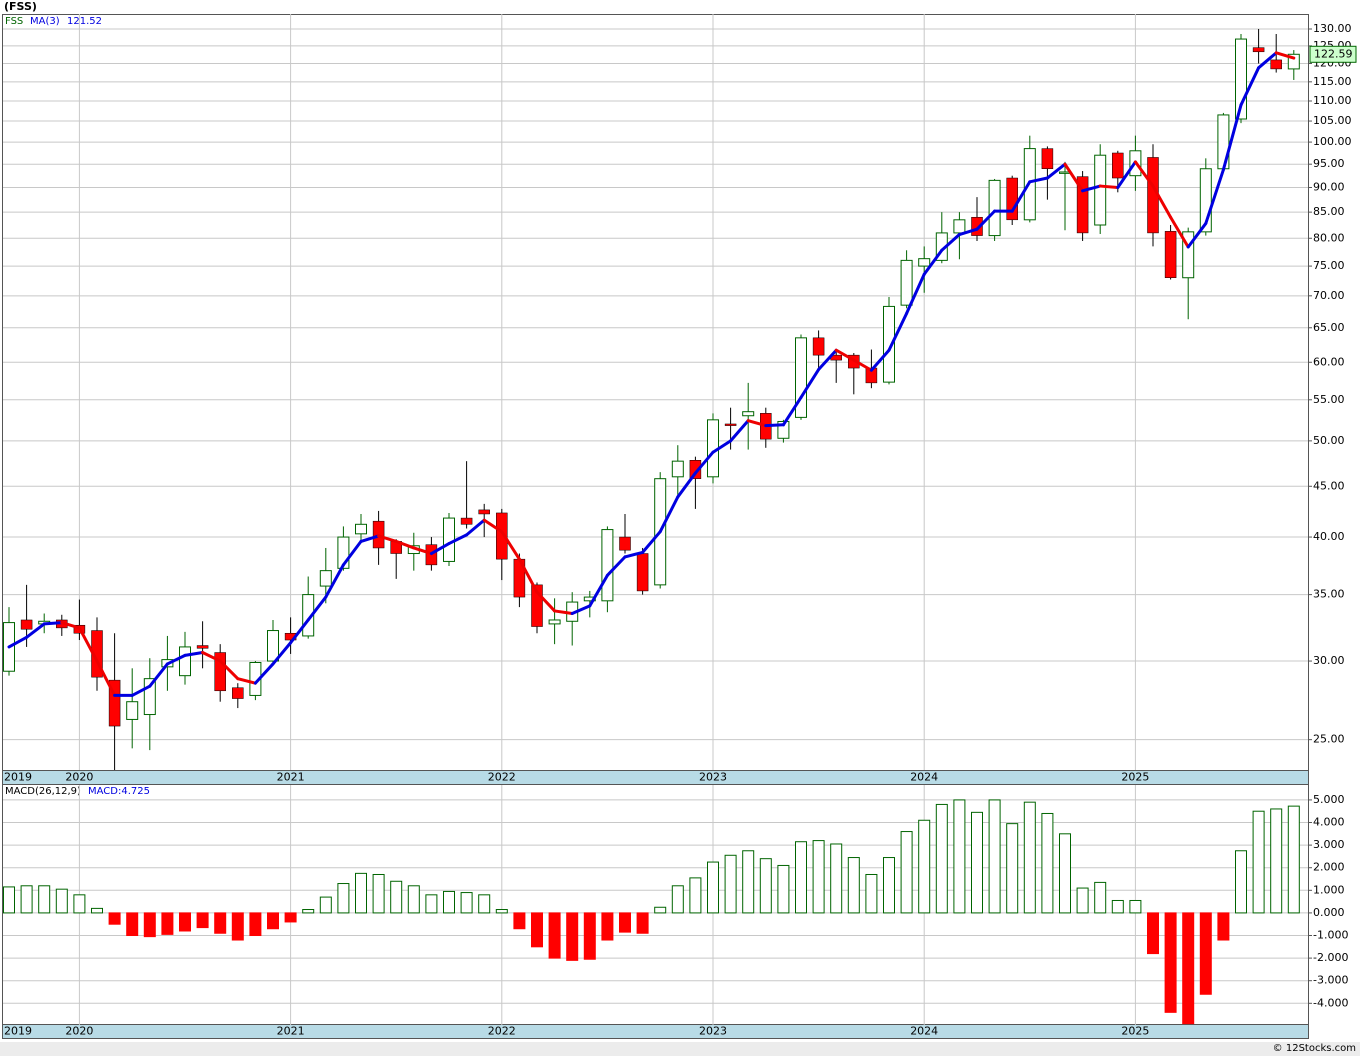  Describe the element at coordinates (713, 1031) in the screenshot. I see `x-tick-label: 2023` at that location.